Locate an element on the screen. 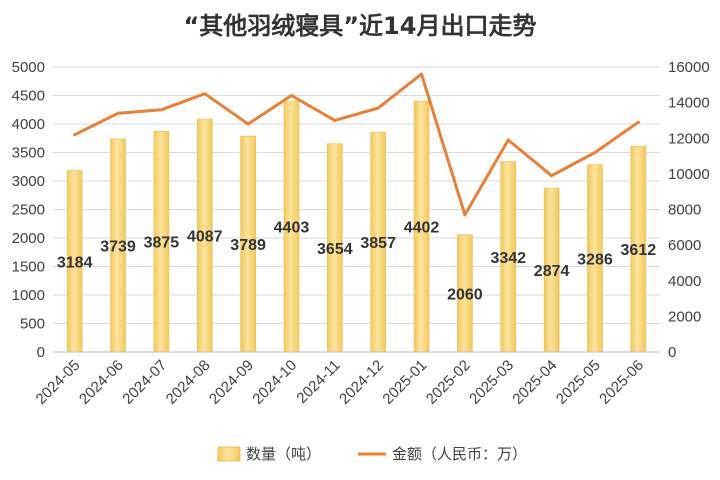  right-axis: 0 2000 4000 6000 8000 10000 12000 14000 16000 is located at coordinates (689, 210).